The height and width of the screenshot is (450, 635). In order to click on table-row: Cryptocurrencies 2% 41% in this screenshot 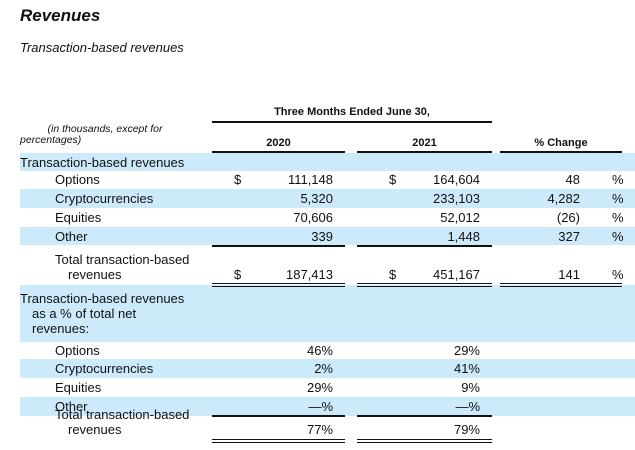, I will do `click(327, 368)`.